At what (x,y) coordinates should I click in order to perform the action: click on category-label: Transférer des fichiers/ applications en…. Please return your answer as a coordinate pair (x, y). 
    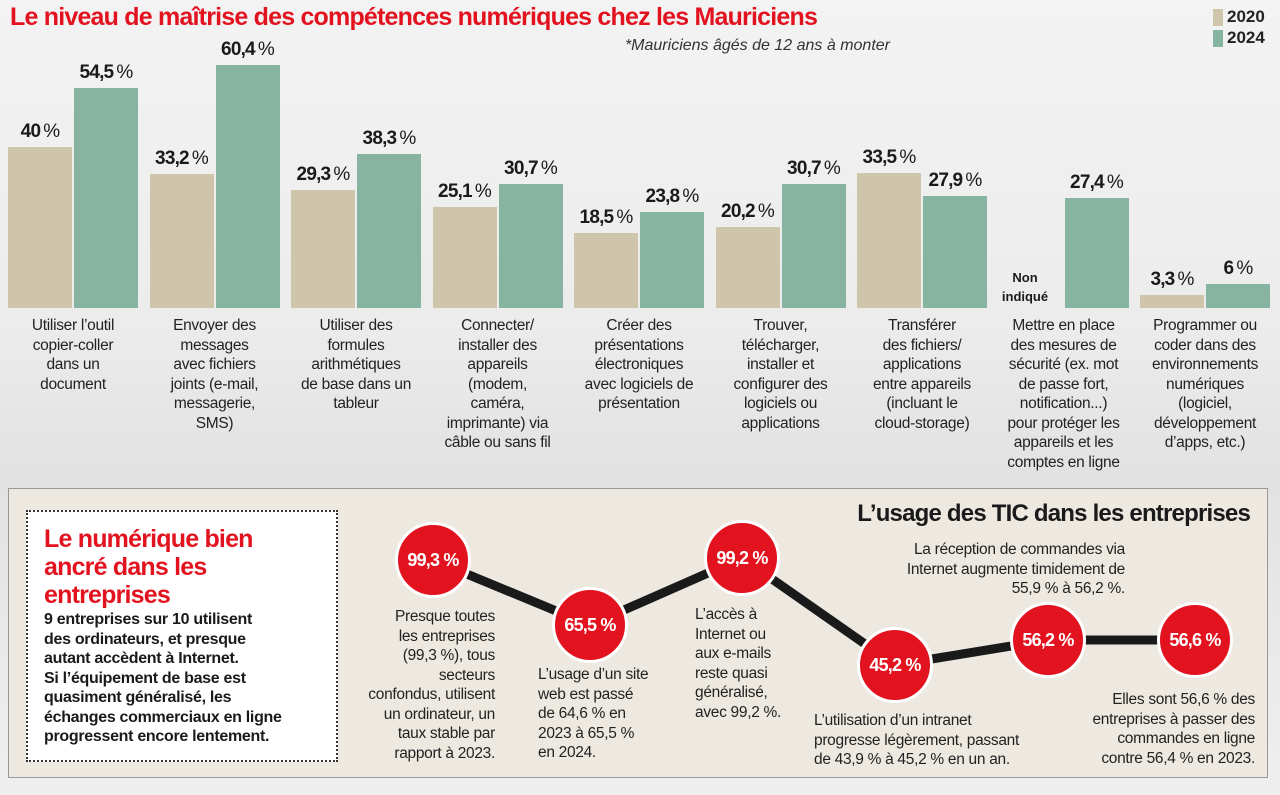
    Looking at the image, I should click on (922, 374).